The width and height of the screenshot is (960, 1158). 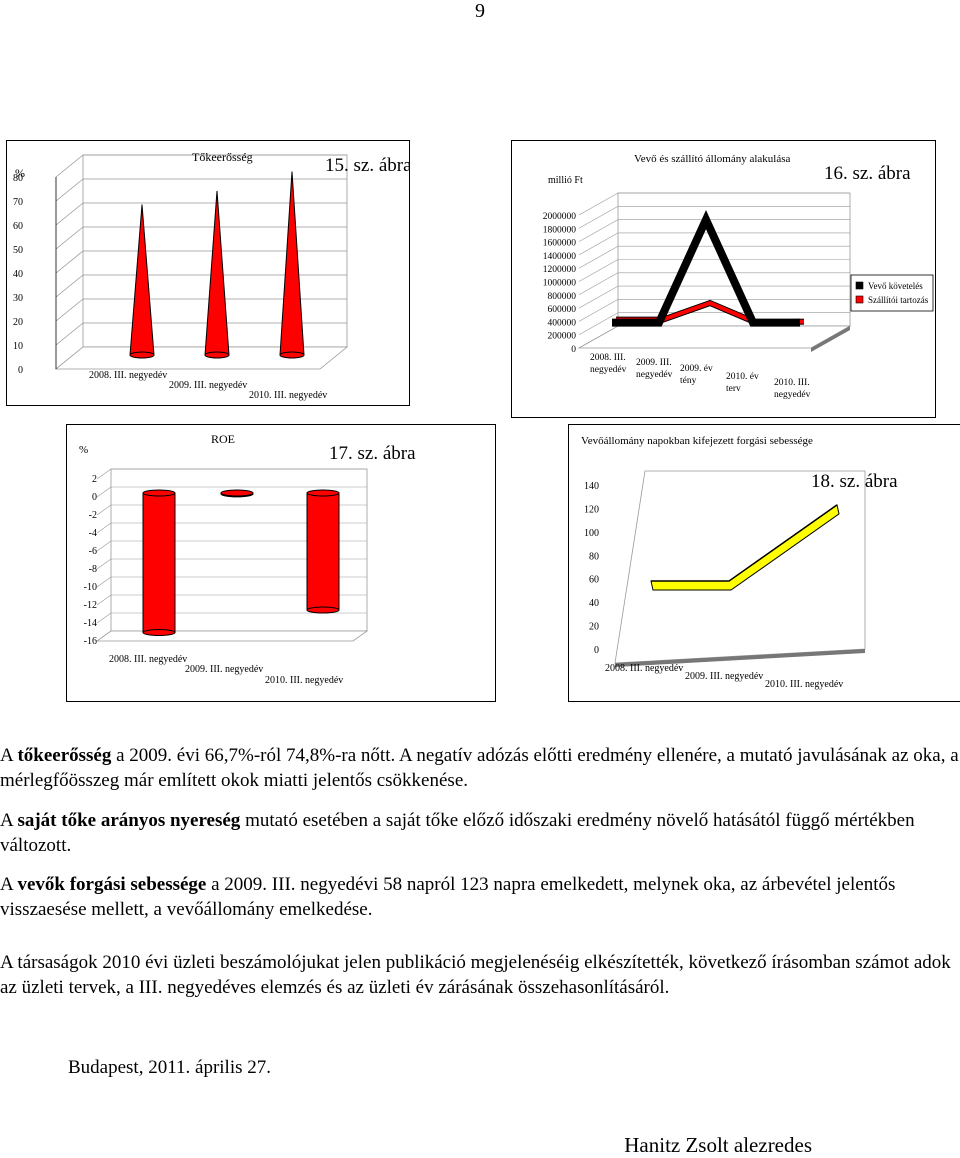 I want to click on legend-swatch, so click(x=859, y=285).